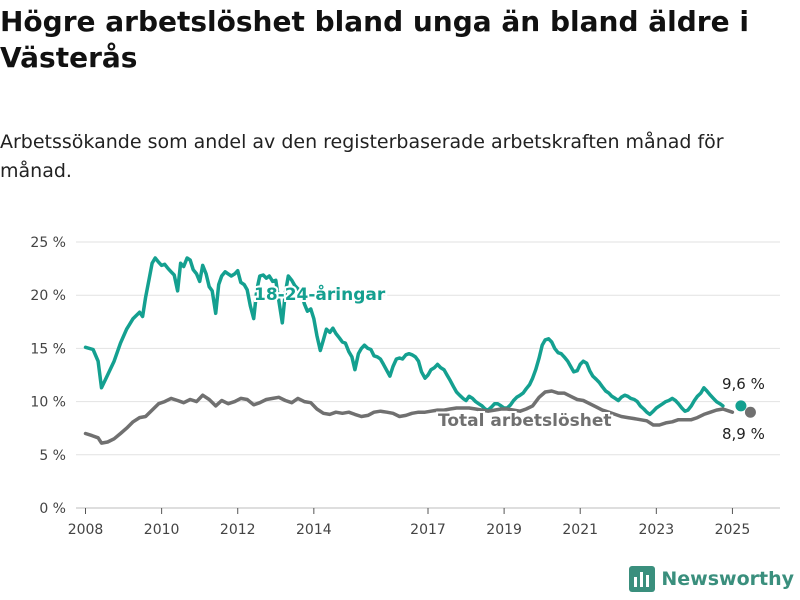 The image size is (800, 600). I want to click on series-label-youth: 18-24-åringar, so click(320, 294).